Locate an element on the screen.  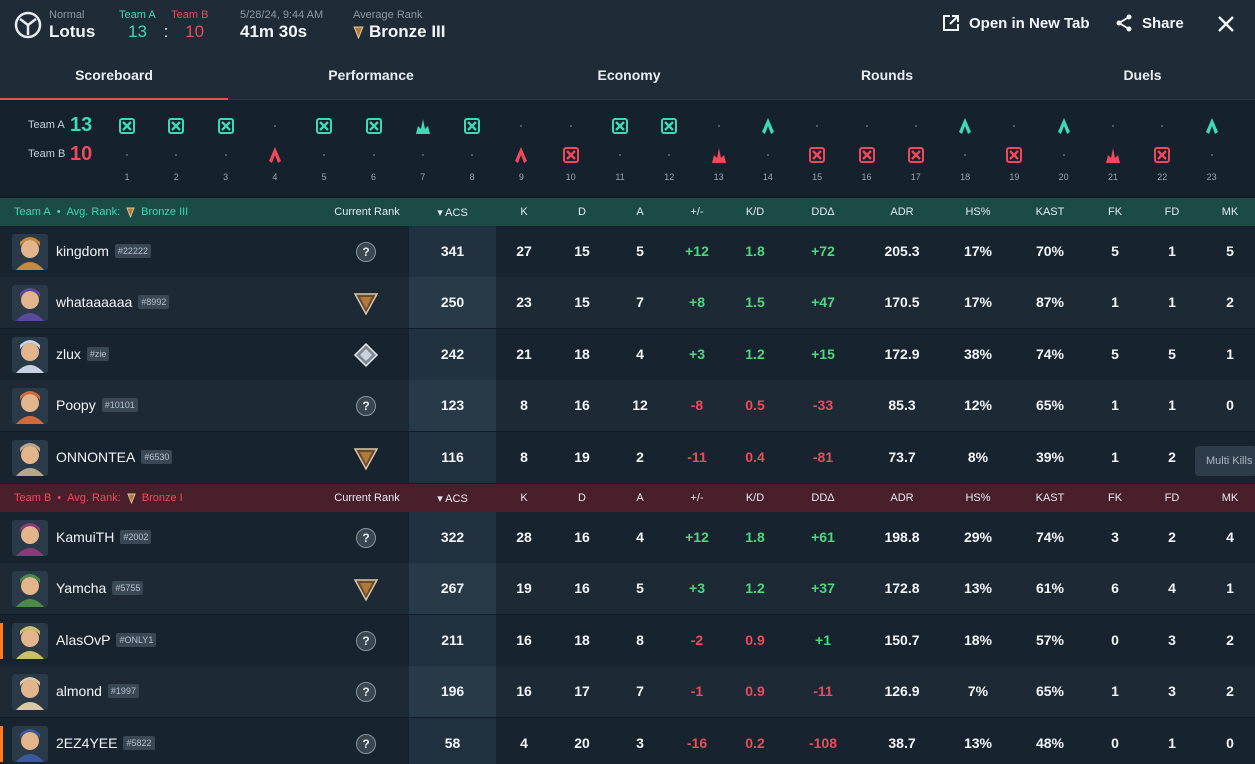
stat-k: 16 is located at coordinates (524, 691).